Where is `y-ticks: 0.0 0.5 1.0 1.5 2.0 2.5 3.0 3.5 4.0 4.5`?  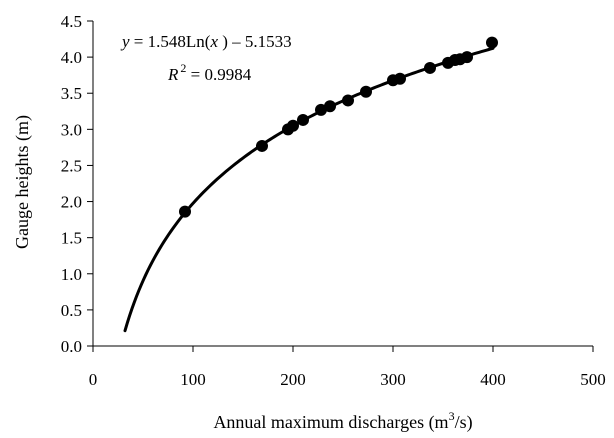 y-ticks: 0.0 0.5 1.0 1.5 2.0 2.5 3.0 3.5 4.0 4.5 is located at coordinates (77, 184).